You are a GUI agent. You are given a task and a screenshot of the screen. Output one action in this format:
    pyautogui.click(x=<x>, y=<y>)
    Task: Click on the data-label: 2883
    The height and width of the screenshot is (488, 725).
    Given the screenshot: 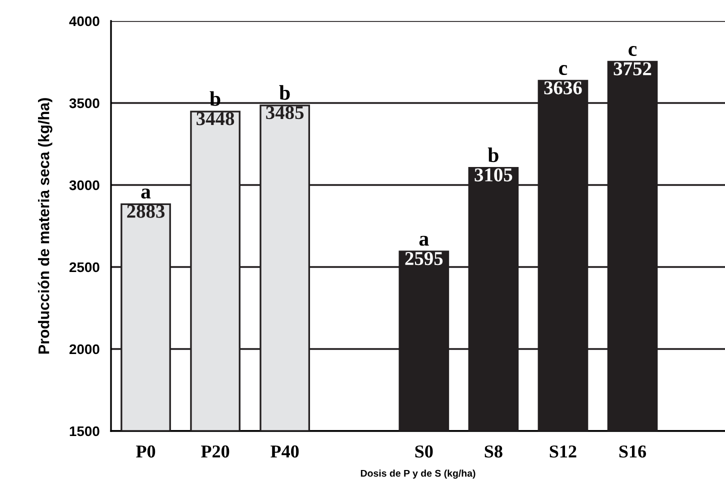 What is the action you would take?
    pyautogui.click(x=146, y=211)
    